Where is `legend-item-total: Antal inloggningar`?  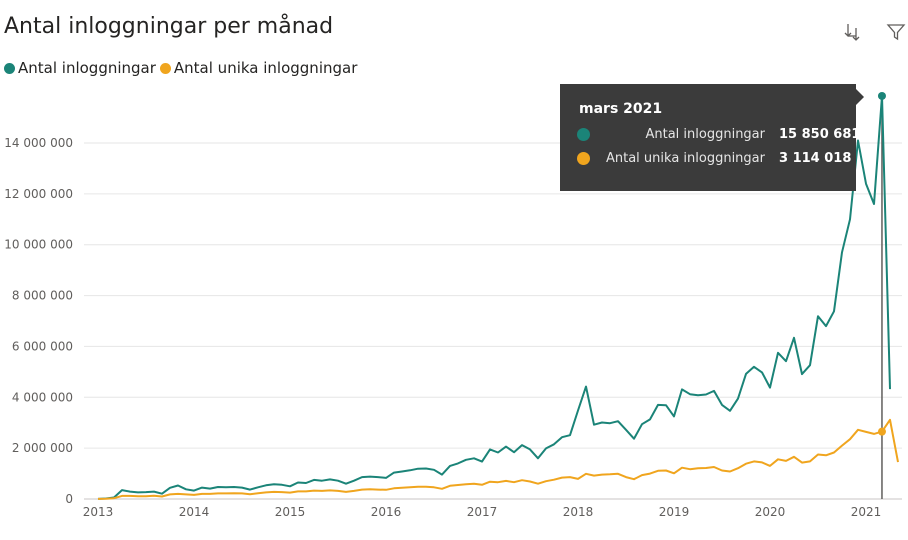 legend-item-total: Antal inloggningar is located at coordinates (80, 68).